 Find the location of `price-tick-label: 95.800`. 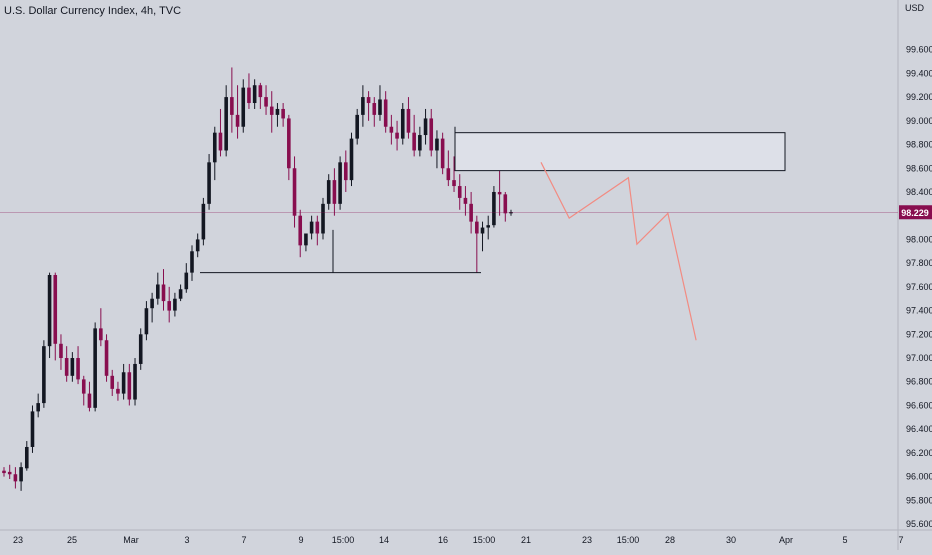

price-tick-label: 95.800 is located at coordinates (919, 500).